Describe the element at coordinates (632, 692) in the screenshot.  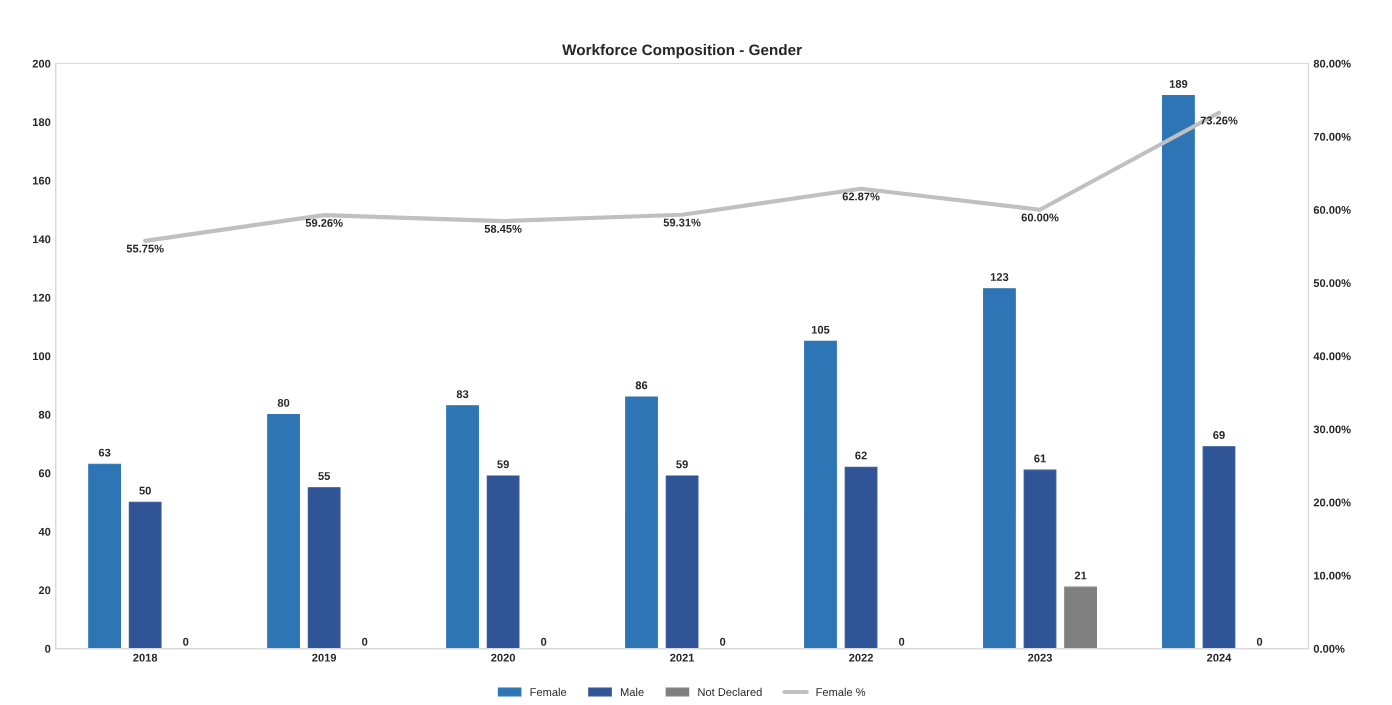
I see `legend-label: Male` at that location.